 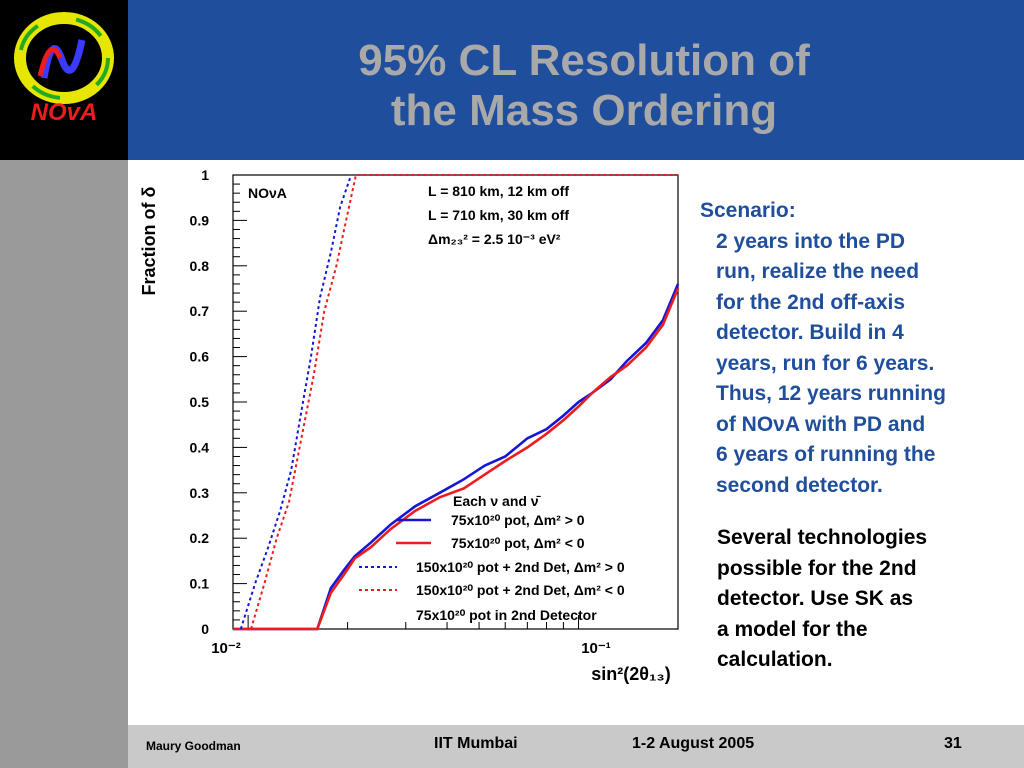 I want to click on x-tick-label-2: 10⁻¹, so click(x=596, y=648).